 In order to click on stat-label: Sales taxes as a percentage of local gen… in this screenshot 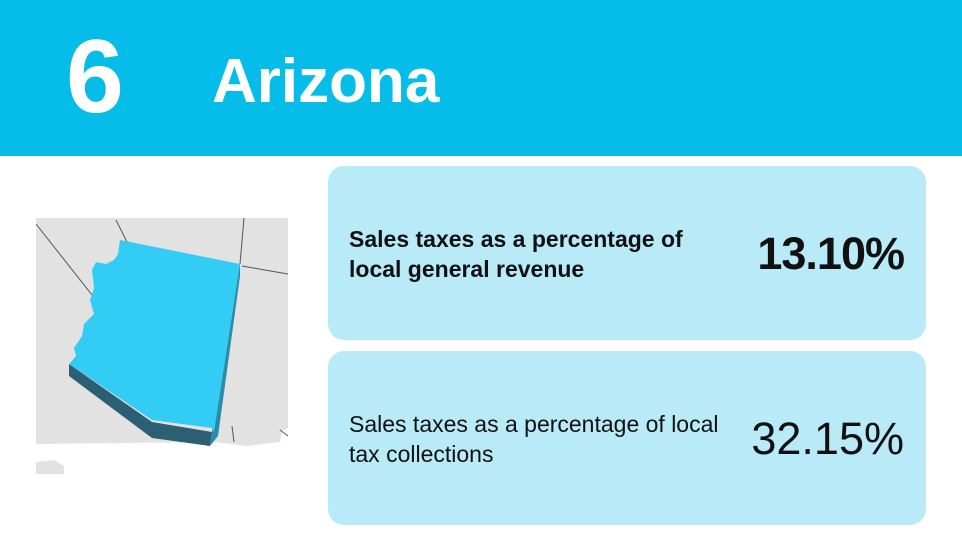, I will do `click(516, 254)`.